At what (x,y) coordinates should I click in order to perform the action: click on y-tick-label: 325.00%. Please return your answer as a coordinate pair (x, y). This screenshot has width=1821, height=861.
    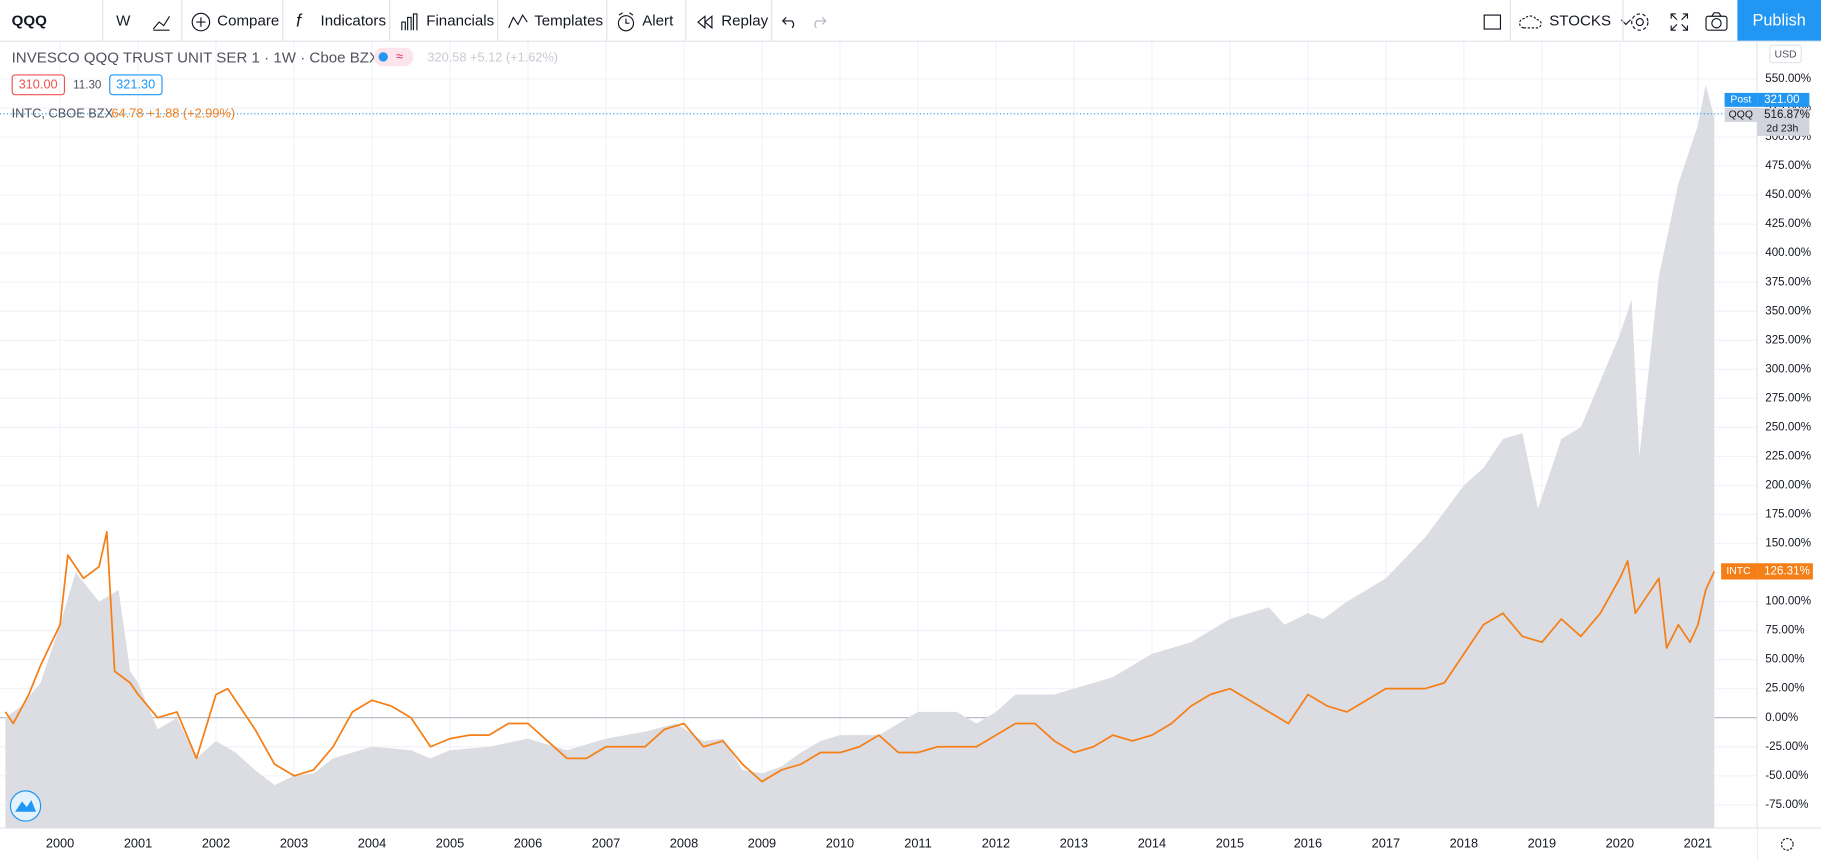
    Looking at the image, I should click on (1788, 339).